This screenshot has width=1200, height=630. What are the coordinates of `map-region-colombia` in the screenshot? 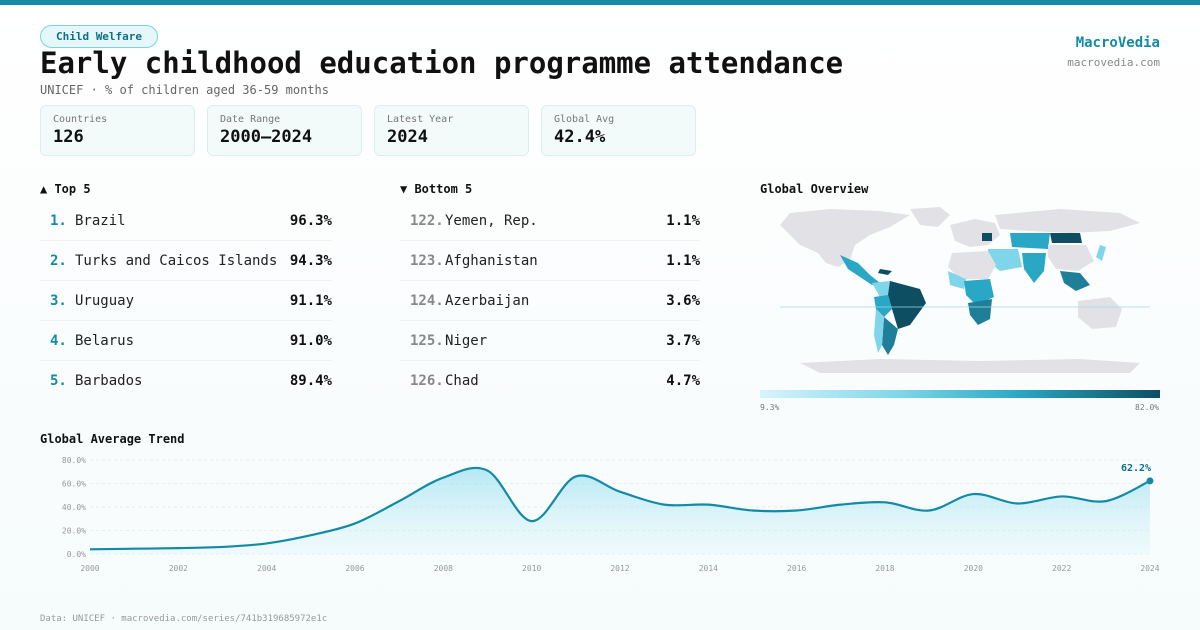 It's located at (882, 289).